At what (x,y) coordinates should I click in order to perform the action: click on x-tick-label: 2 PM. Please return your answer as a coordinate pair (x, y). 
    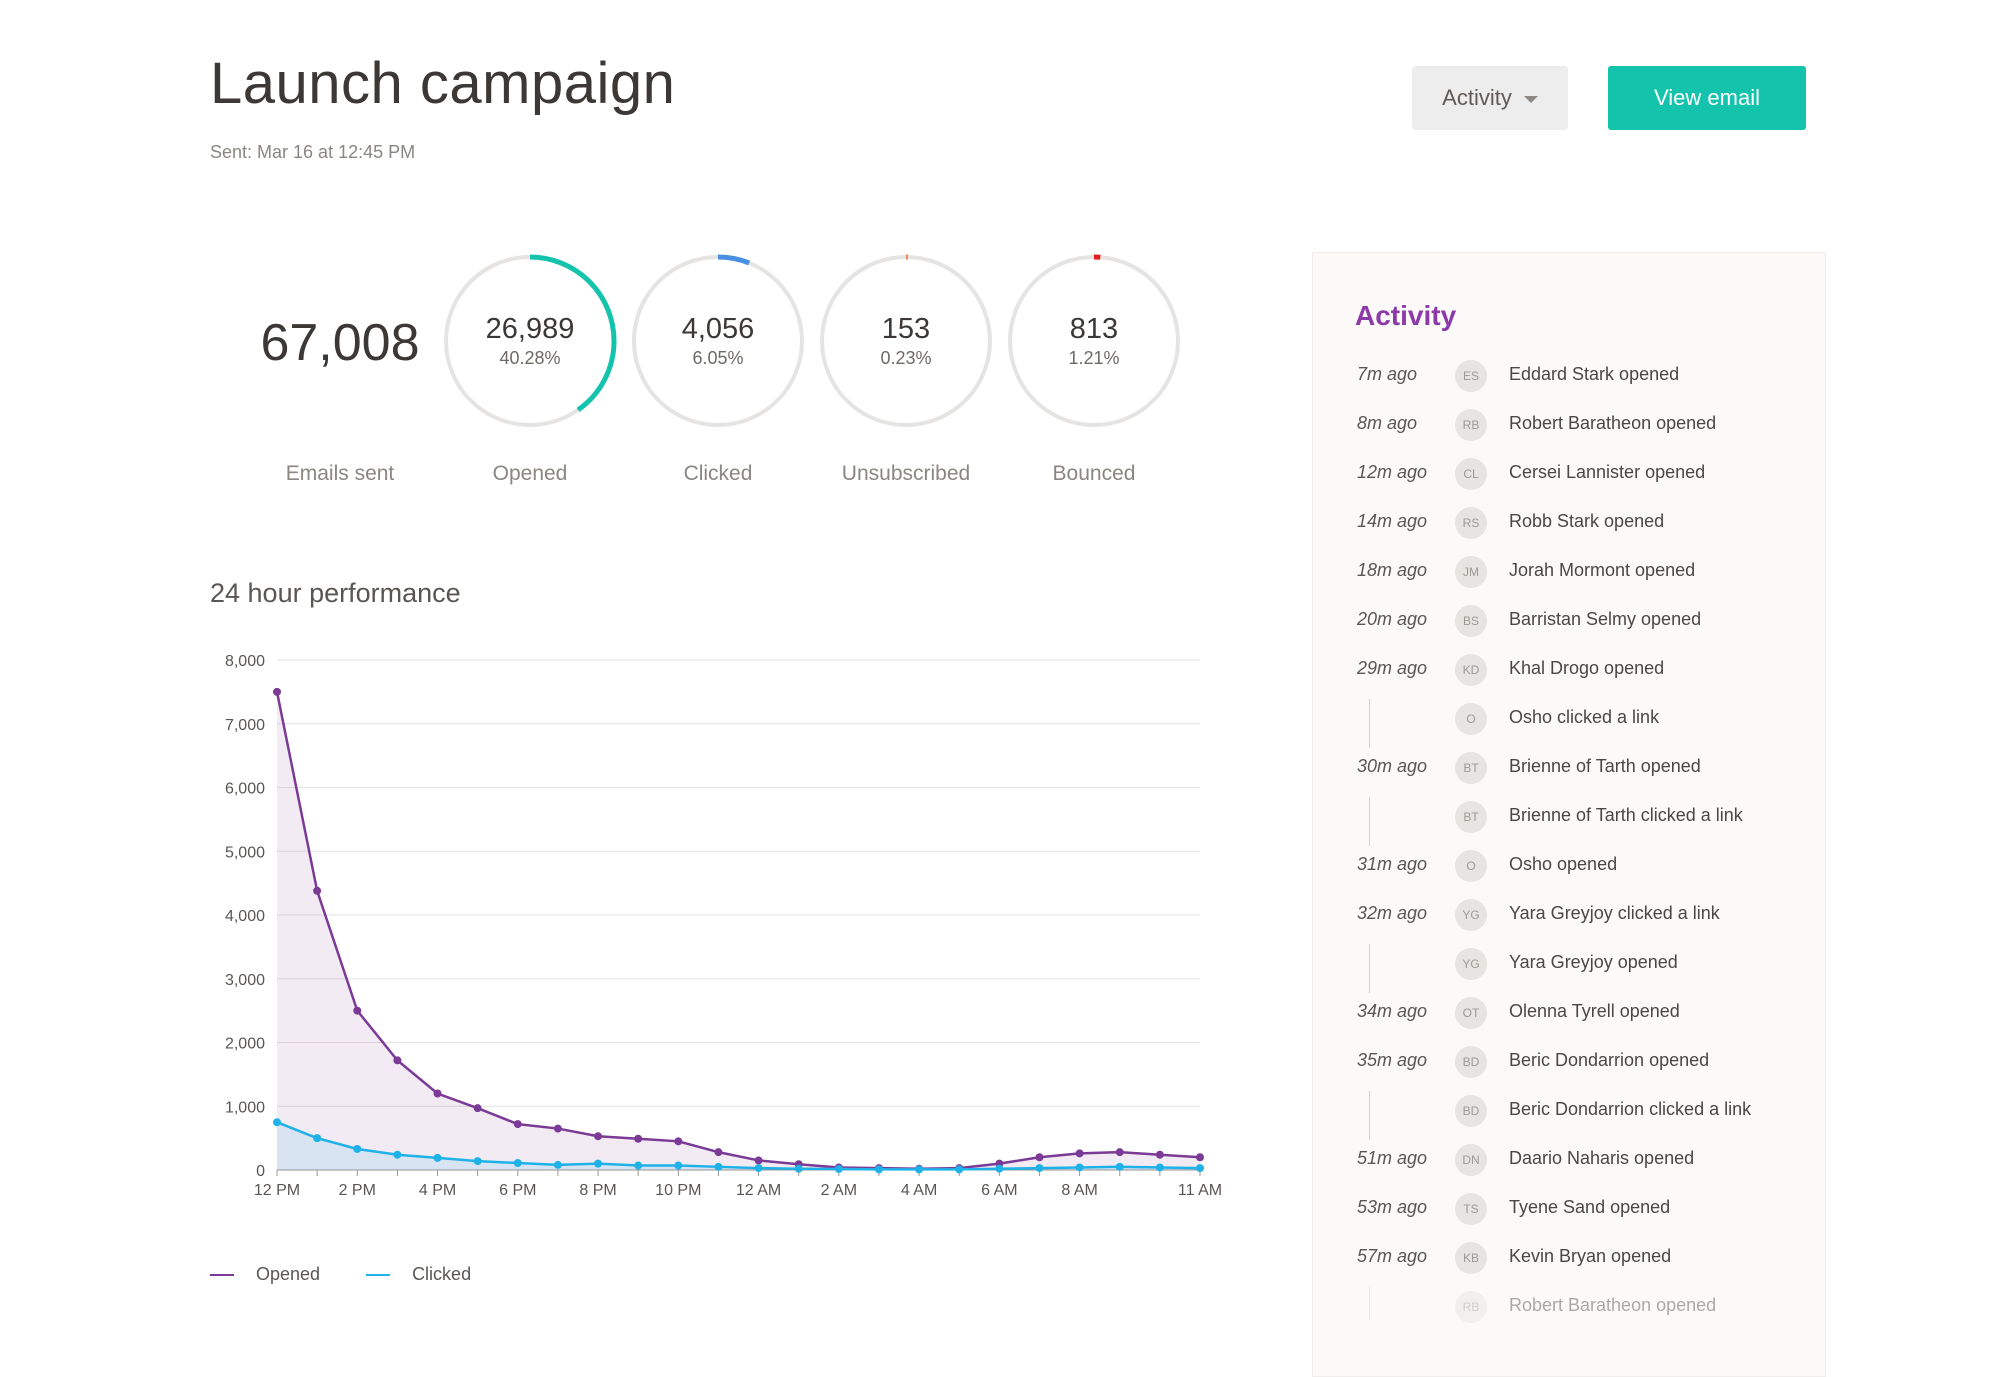
    Looking at the image, I should click on (357, 1190).